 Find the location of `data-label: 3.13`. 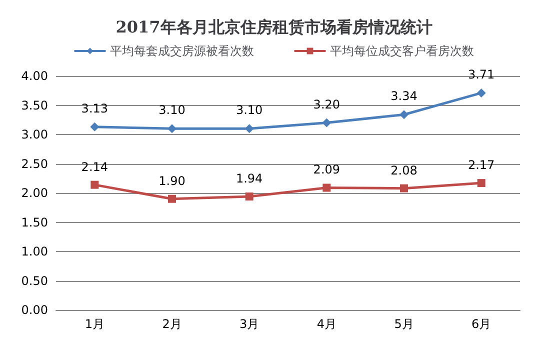

data-label: 3.13 is located at coordinates (94, 108).